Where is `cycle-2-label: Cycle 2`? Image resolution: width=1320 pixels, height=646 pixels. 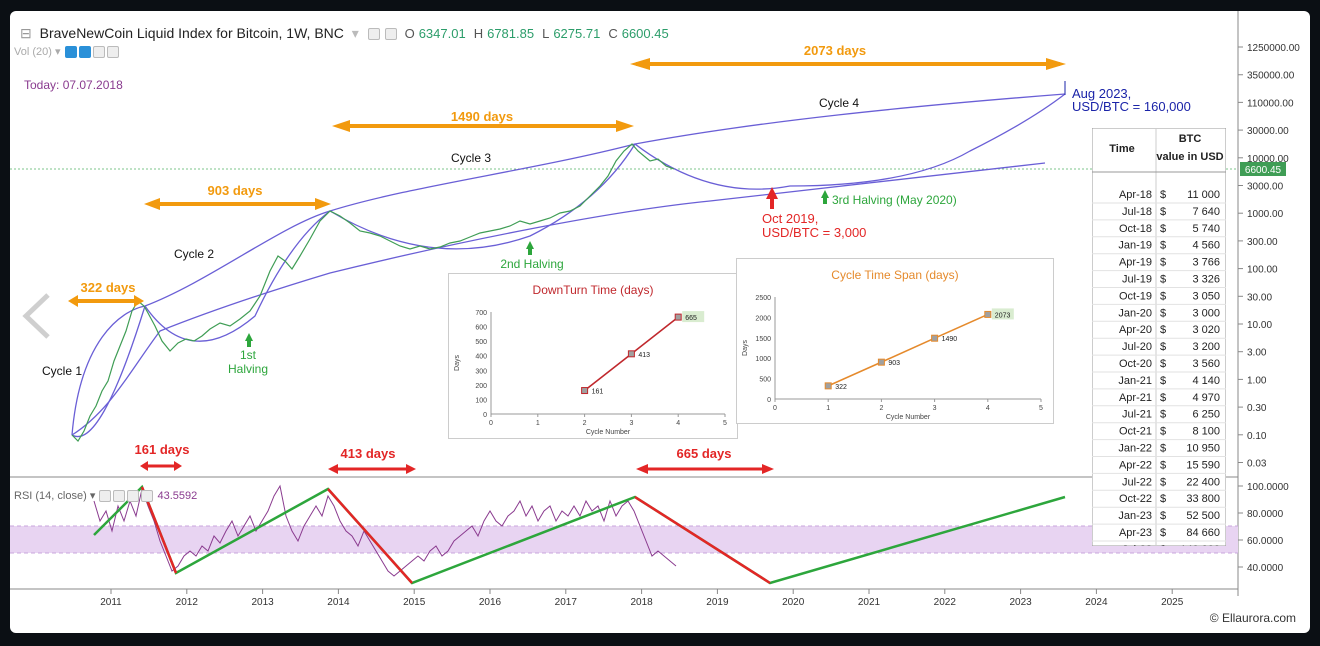
cycle-2-label: Cycle 2 is located at coordinates (194, 254).